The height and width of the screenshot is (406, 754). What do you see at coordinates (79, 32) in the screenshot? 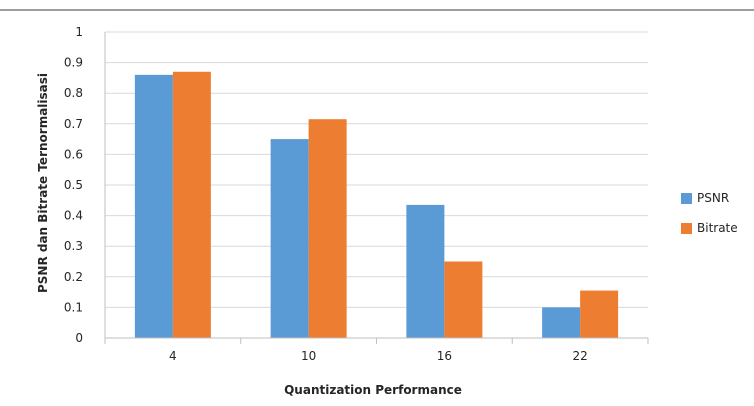
I see `y-tick-label: 1` at bounding box center [79, 32].